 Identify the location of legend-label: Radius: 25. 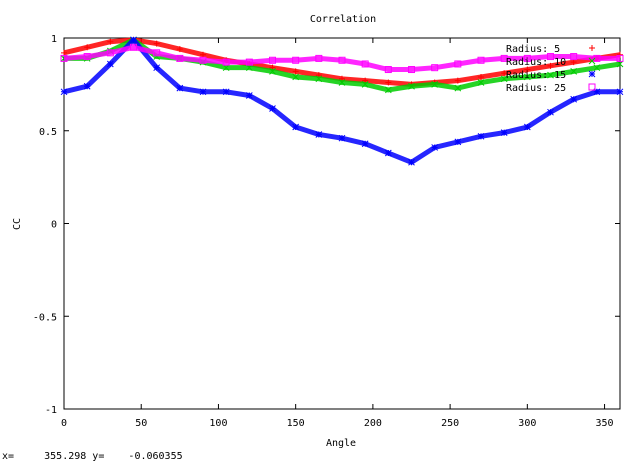
(536, 88).